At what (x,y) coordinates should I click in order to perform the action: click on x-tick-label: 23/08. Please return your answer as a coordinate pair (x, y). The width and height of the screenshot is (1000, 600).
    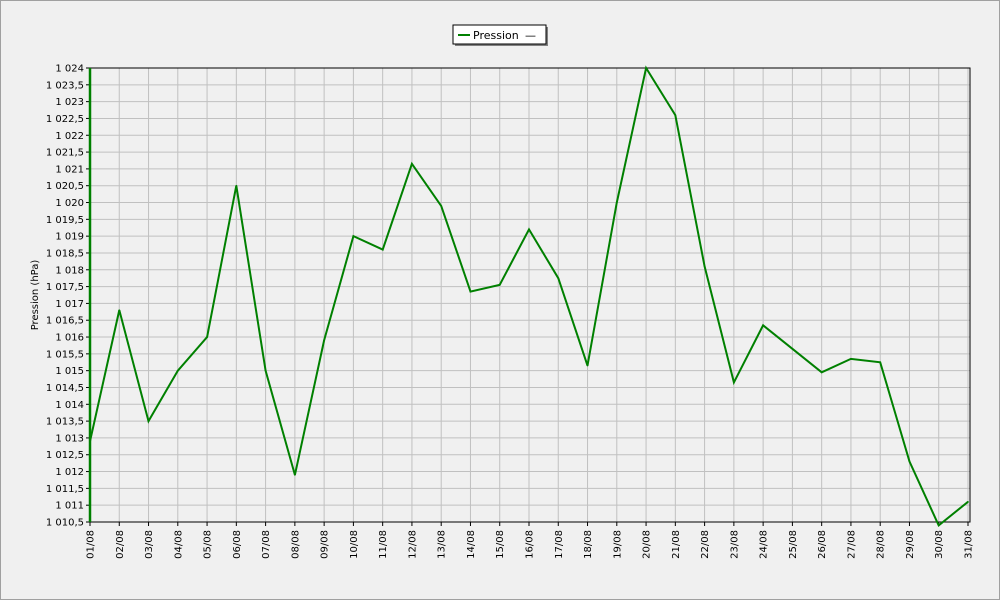
    Looking at the image, I should click on (734, 544).